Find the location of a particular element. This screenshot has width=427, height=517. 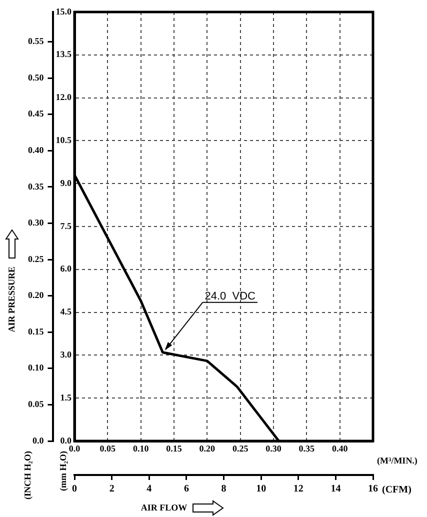

y2-tick-label: 0.45 is located at coordinates (36, 113).